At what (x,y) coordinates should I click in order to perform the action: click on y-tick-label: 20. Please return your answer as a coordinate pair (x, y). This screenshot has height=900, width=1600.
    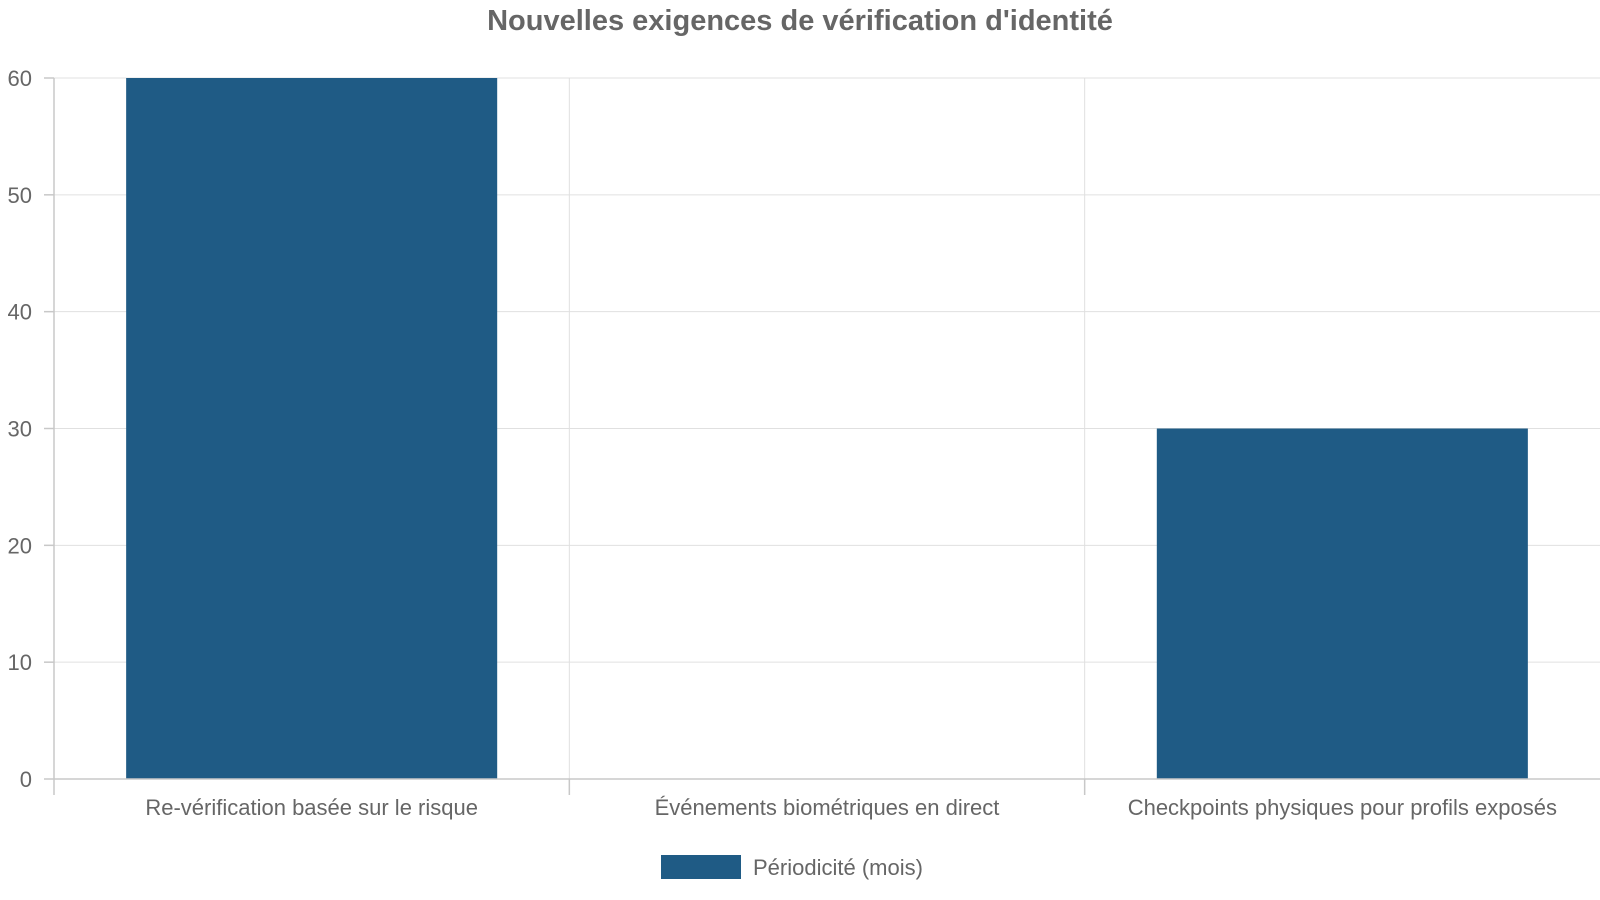
    Looking at the image, I should click on (20, 545).